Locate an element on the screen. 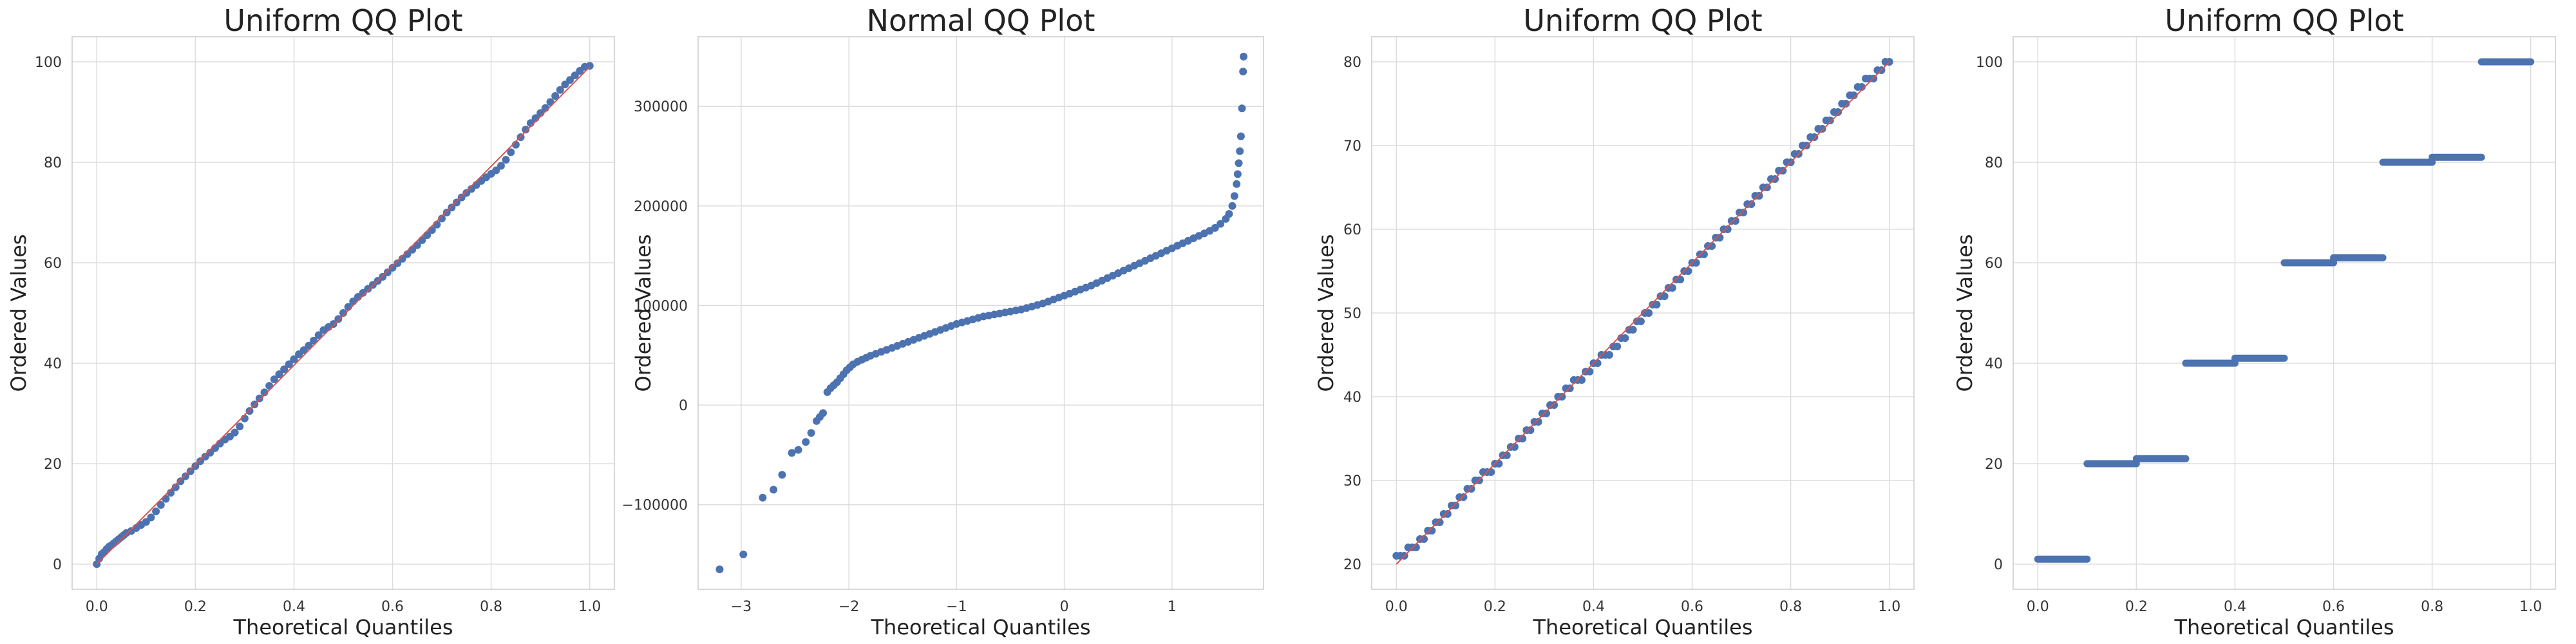 Image resolution: width=2576 pixels, height=644 pixels. y-tick-label: 300000 is located at coordinates (661, 107).